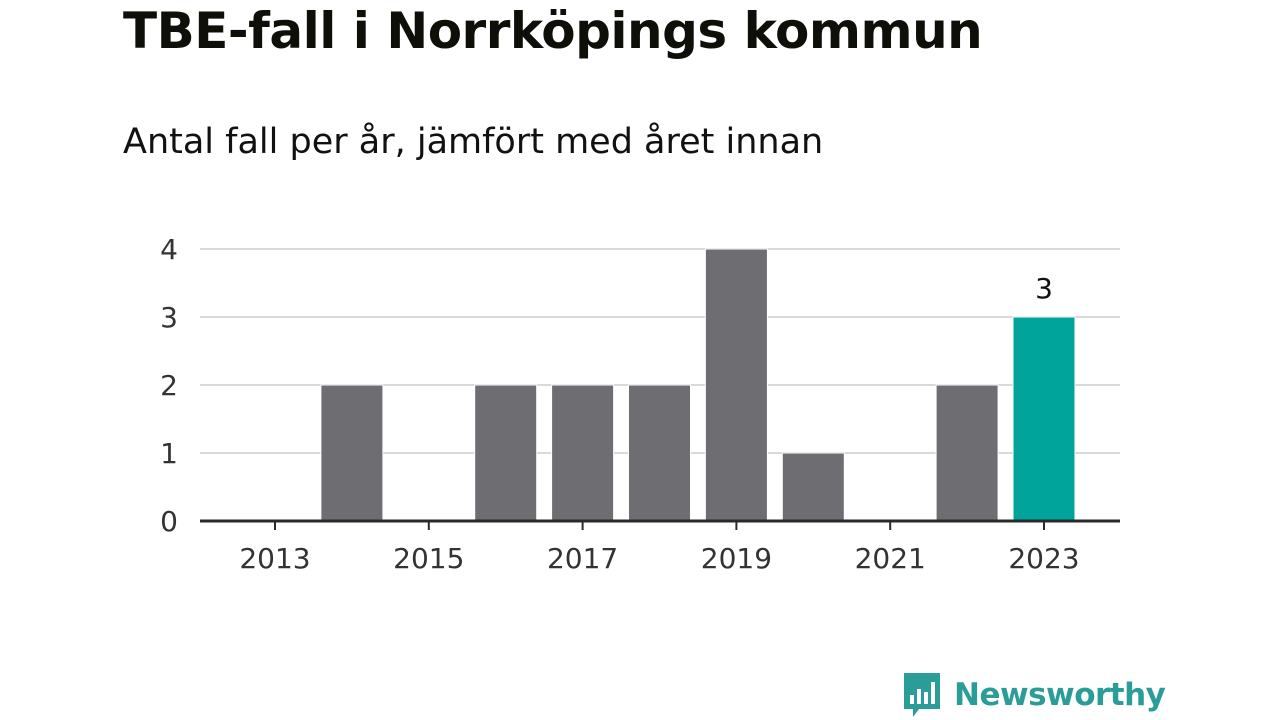 This screenshot has width=1280, height=720. Describe the element at coordinates (967, 453) in the screenshot. I see `bar-2022` at that location.